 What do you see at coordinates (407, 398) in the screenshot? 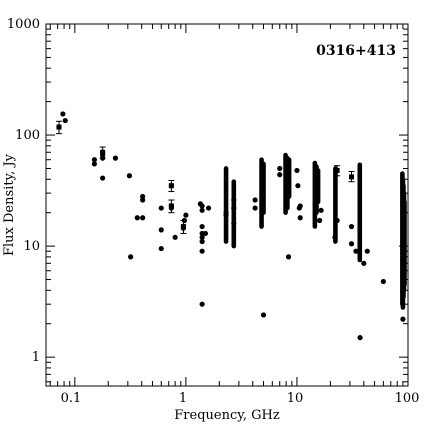
I see `x-tick-label-3: 100` at bounding box center [407, 398].